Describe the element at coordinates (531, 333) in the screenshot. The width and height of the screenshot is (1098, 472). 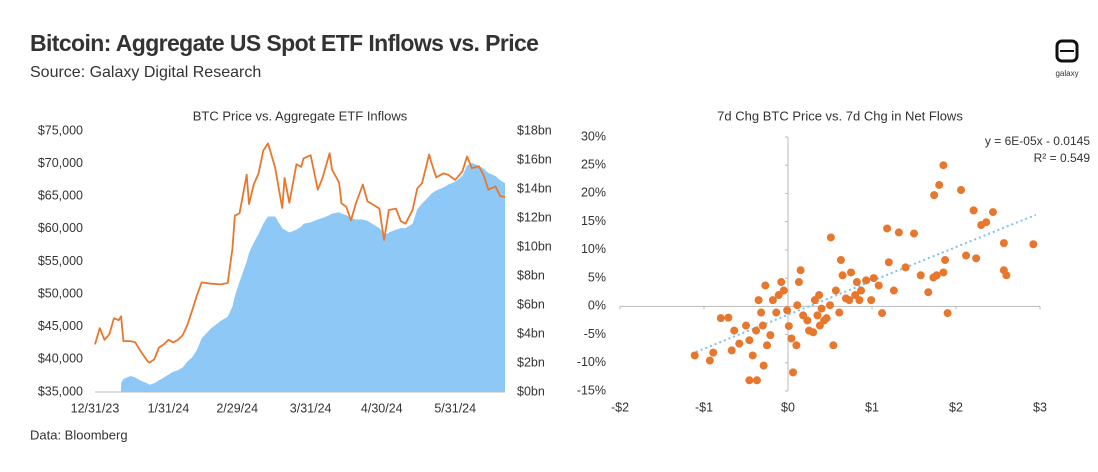
I see `y2-tick-label: $4bn` at that location.